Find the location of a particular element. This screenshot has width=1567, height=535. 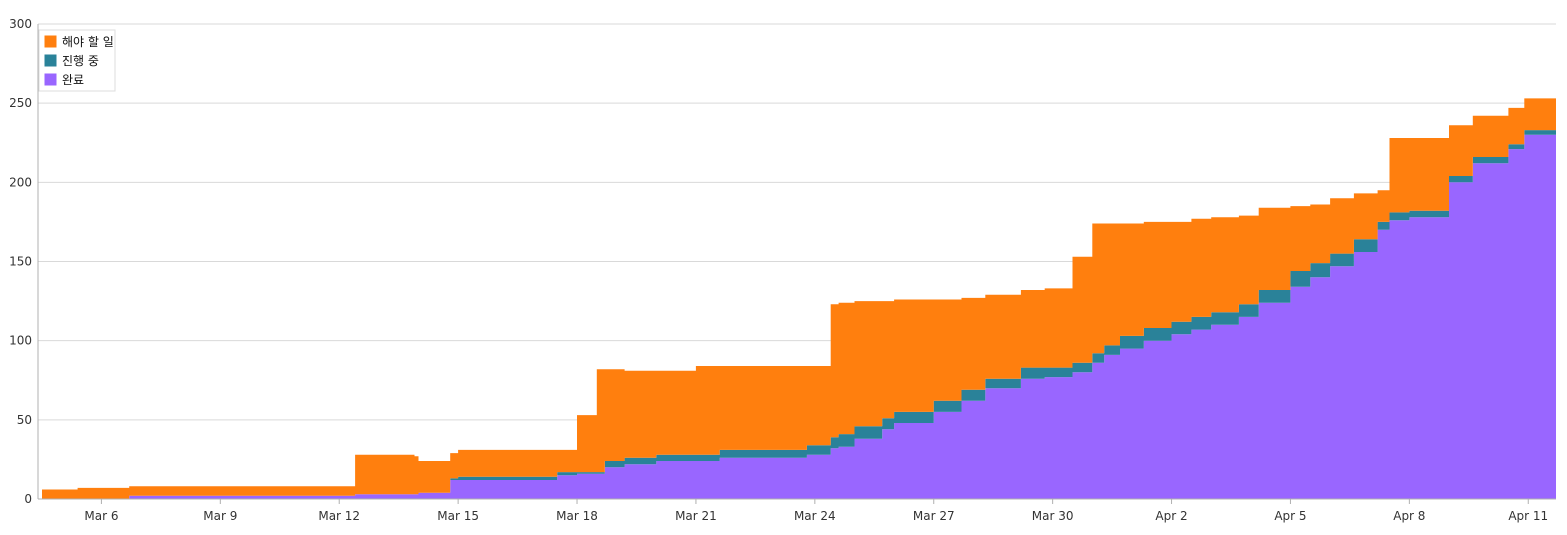

x-tick-label: Apr 5 is located at coordinates (1290, 516).